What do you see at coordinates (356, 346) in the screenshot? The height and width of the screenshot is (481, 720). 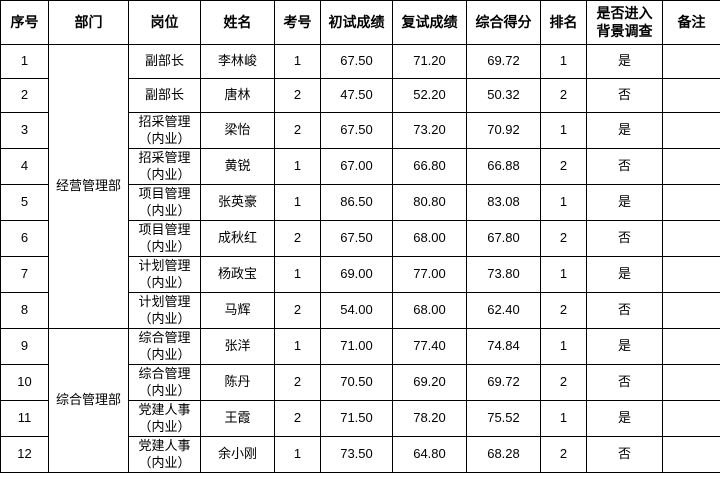 I see `cell-first-score: 71.00` at bounding box center [356, 346].